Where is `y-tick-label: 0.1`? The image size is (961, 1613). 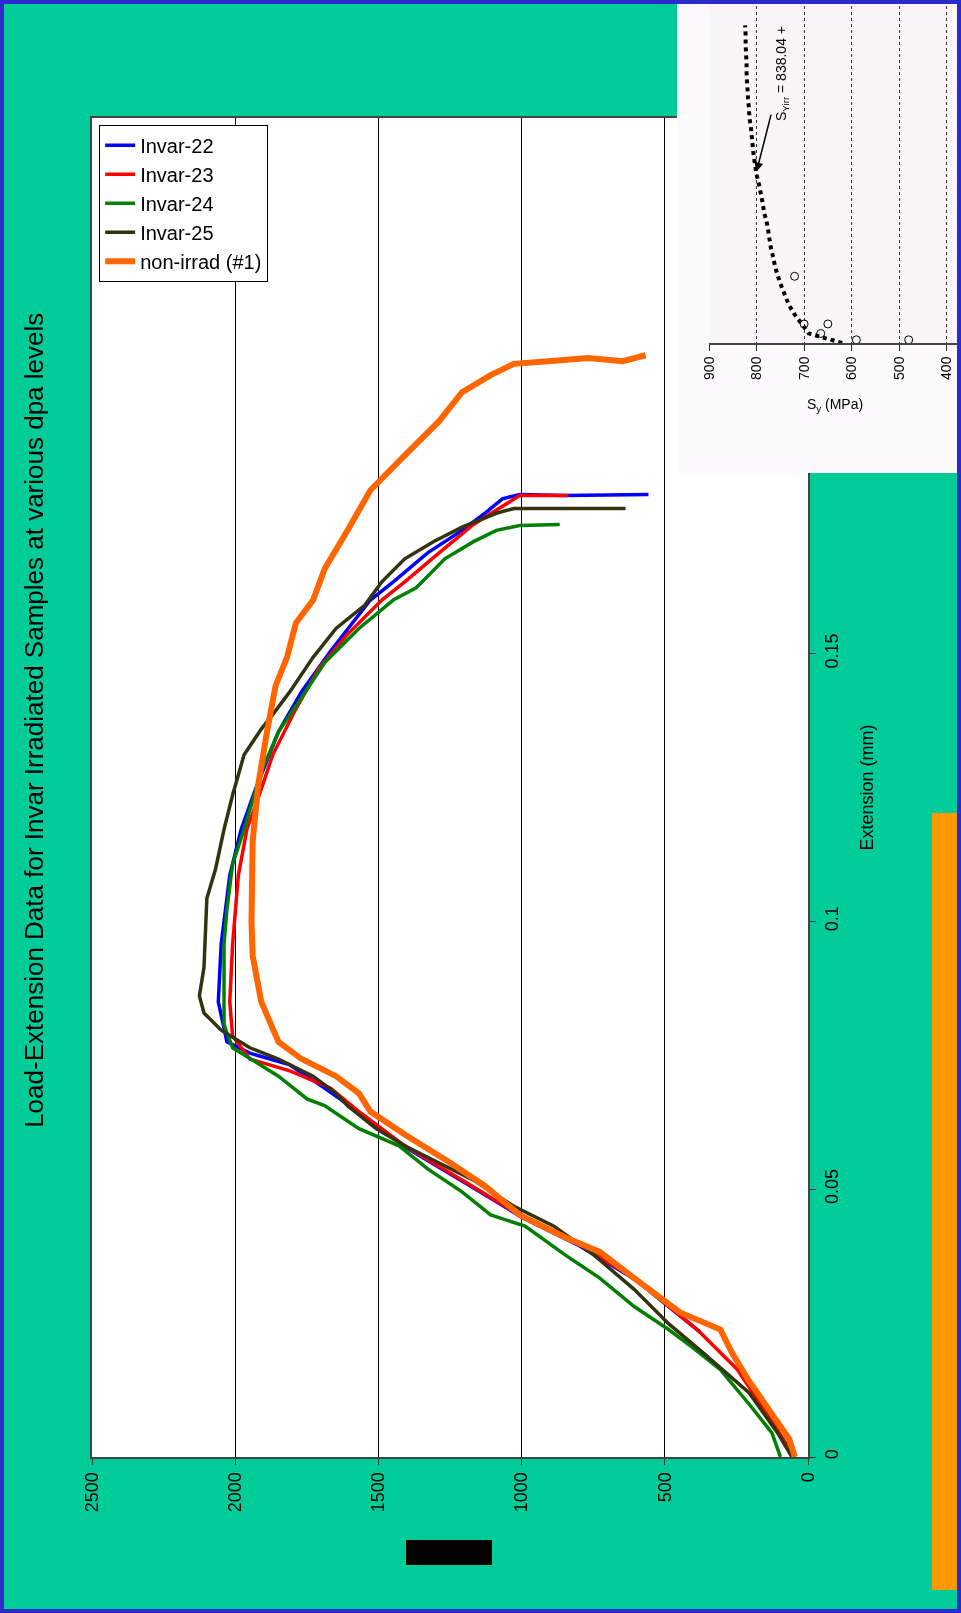 y-tick-label: 0.1 is located at coordinates (831, 919).